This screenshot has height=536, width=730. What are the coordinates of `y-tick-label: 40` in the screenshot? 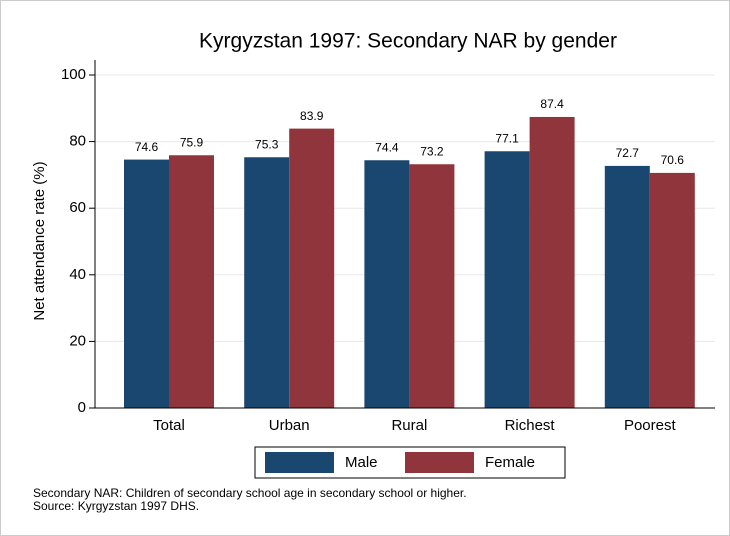 It's located at (77, 274).